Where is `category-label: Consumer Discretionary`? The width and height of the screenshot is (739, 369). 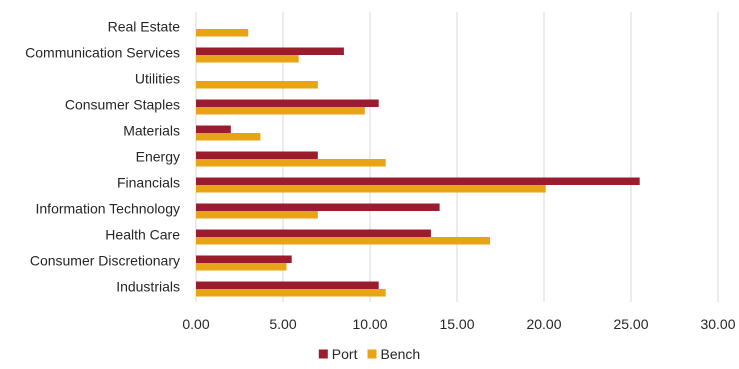
category-label: Consumer Discretionary is located at coordinates (105, 261).